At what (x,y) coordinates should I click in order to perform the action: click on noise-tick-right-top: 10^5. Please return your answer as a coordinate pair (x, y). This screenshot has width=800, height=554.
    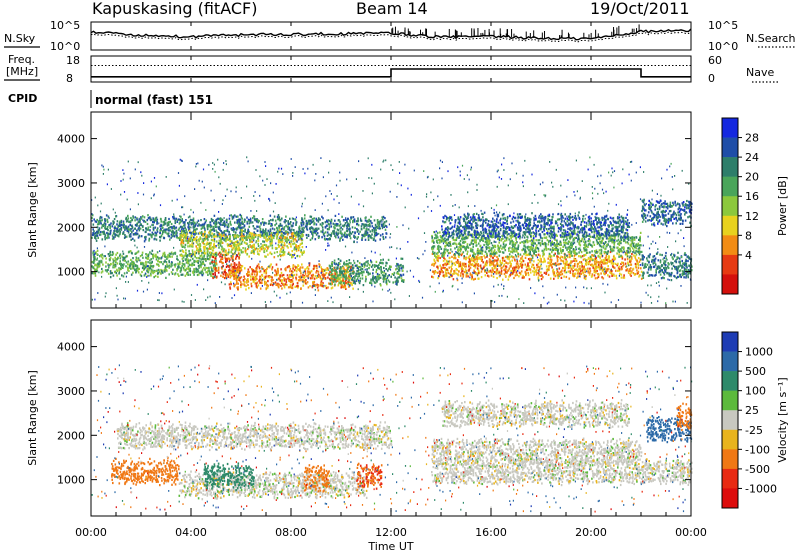
    Looking at the image, I should click on (723, 25).